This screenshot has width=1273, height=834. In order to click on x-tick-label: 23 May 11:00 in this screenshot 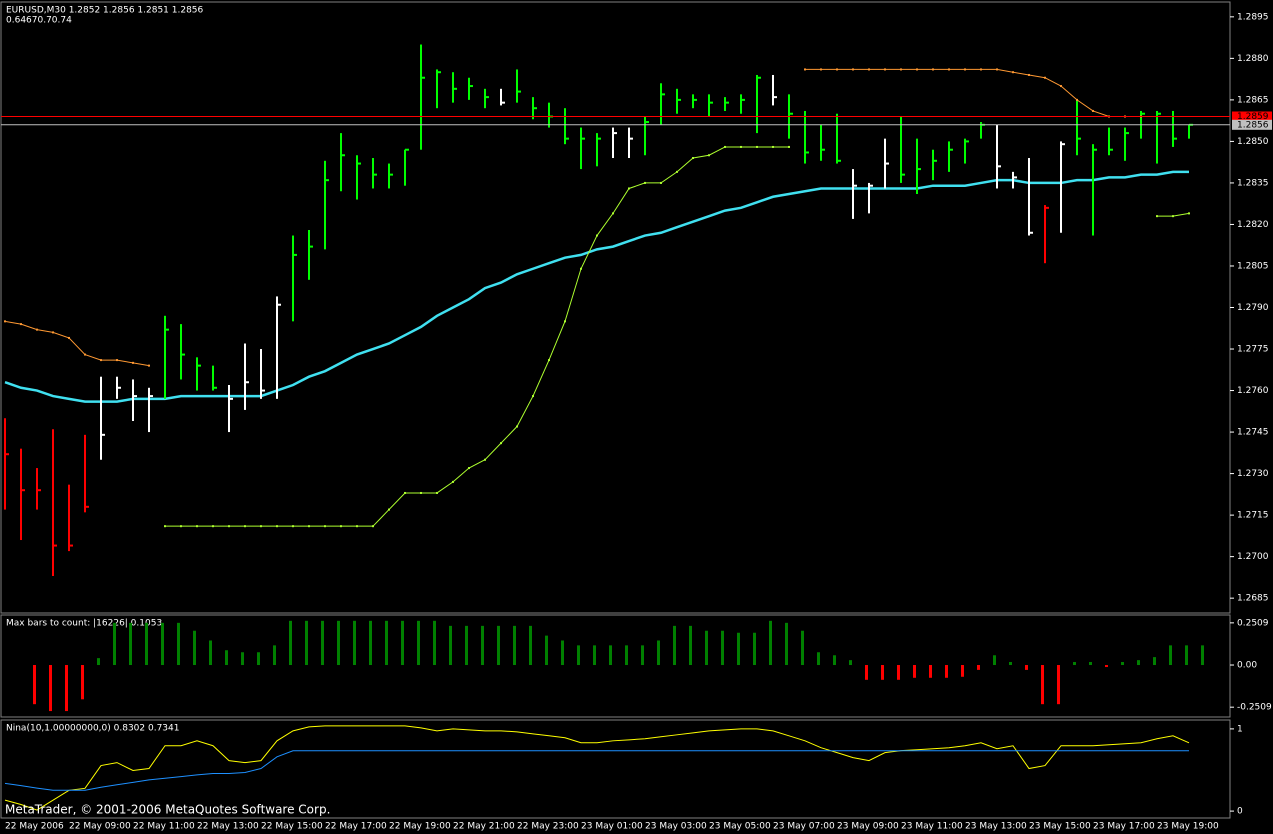, I will do `click(932, 827)`.